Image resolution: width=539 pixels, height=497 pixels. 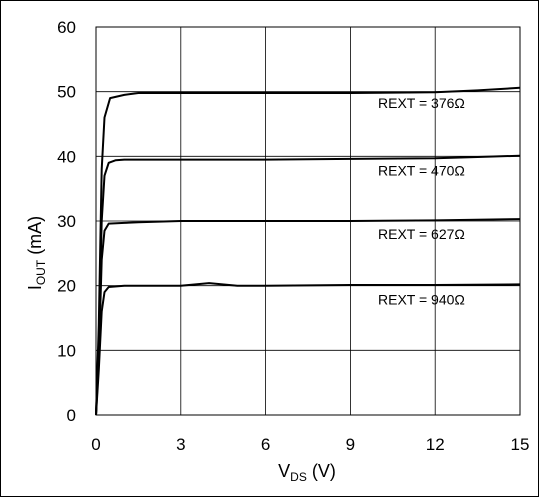 What do you see at coordinates (421, 299) in the screenshot?
I see `curve-label: REXT = 940Ω` at bounding box center [421, 299].